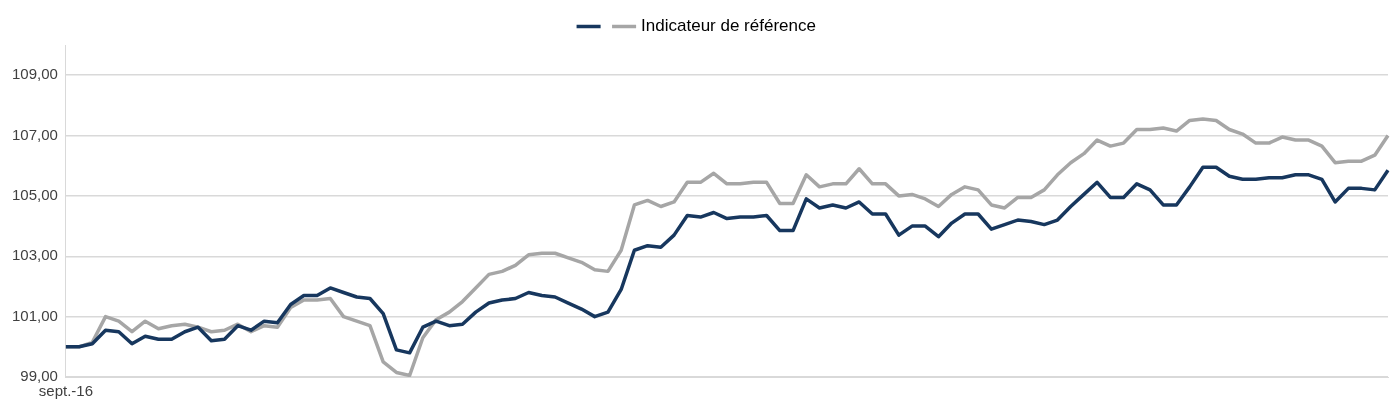 Image resolution: width=1394 pixels, height=407 pixels. Describe the element at coordinates (65, 391) in the screenshot. I see `x-tick-label: sept.-16` at that location.